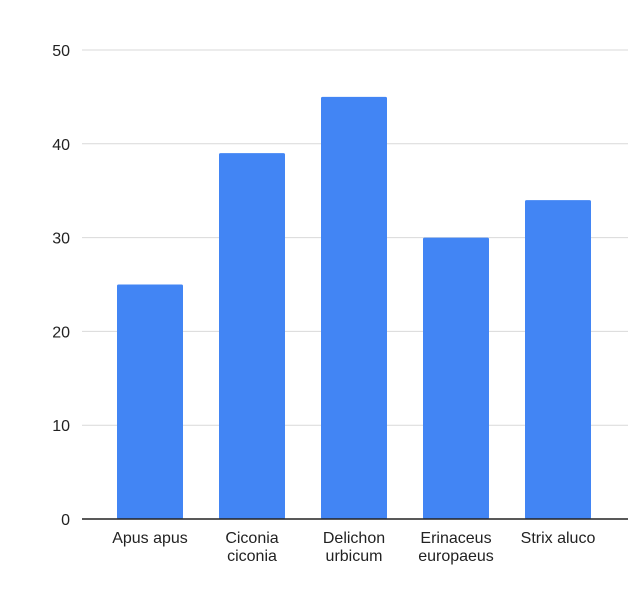  Describe the element at coordinates (61, 145) in the screenshot. I see `y-tick-label: 40` at that location.